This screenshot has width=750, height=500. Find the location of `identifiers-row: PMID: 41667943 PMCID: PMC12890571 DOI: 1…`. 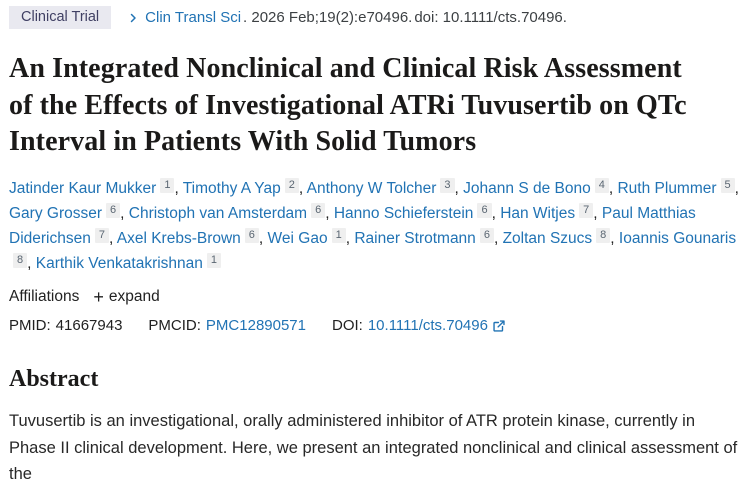

identifiers-row: PMID: 41667943 PMCID: PMC12890571 DOI: 1… is located at coordinates (375, 325).